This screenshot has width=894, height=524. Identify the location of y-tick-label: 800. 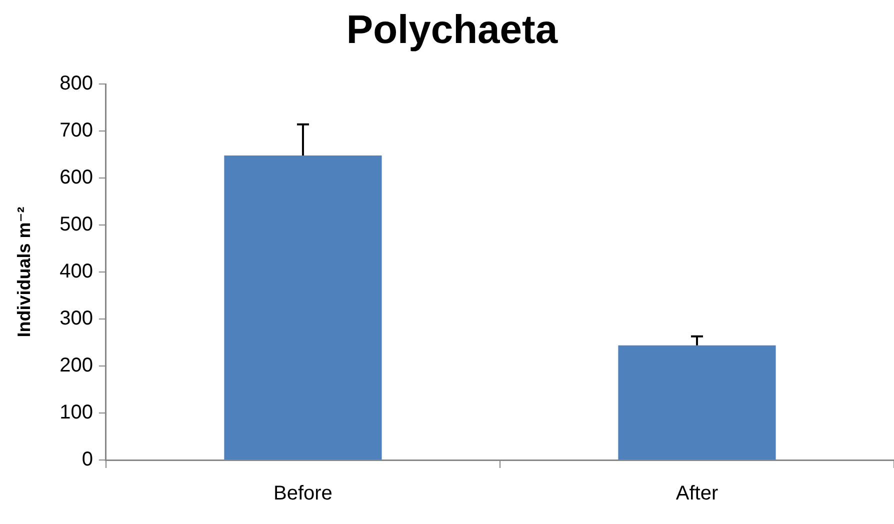
(76, 83).